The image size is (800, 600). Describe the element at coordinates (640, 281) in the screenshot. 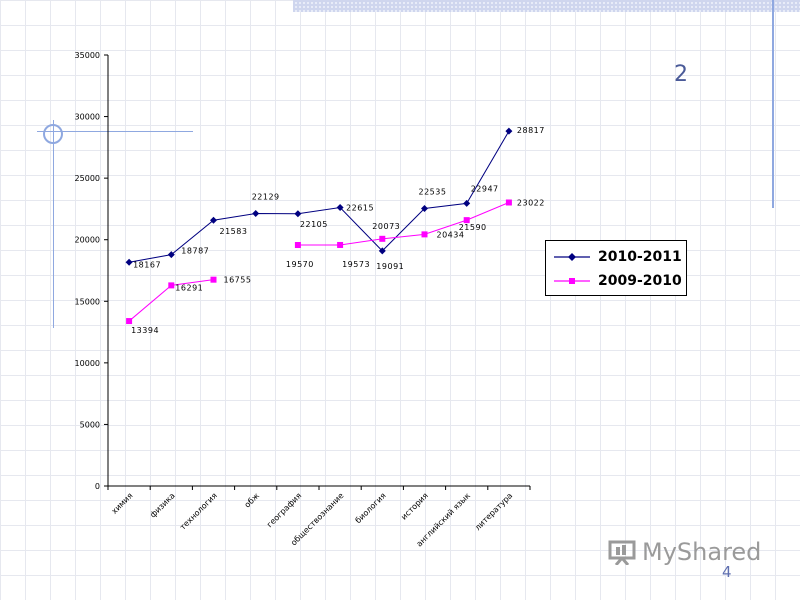

I see `legend-label-series-2: 2009-2010` at that location.